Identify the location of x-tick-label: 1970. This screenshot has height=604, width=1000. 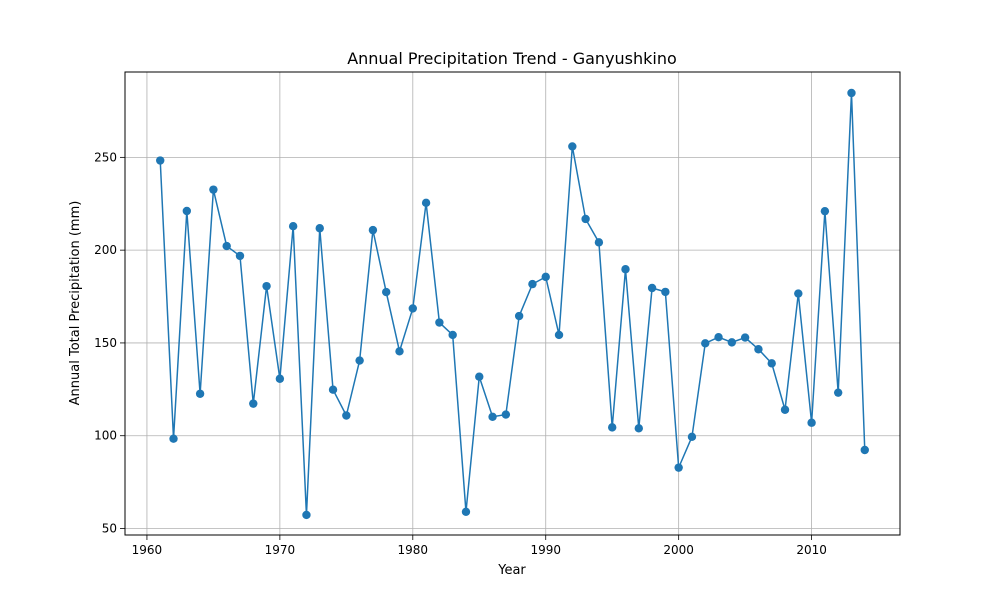
(280, 550).